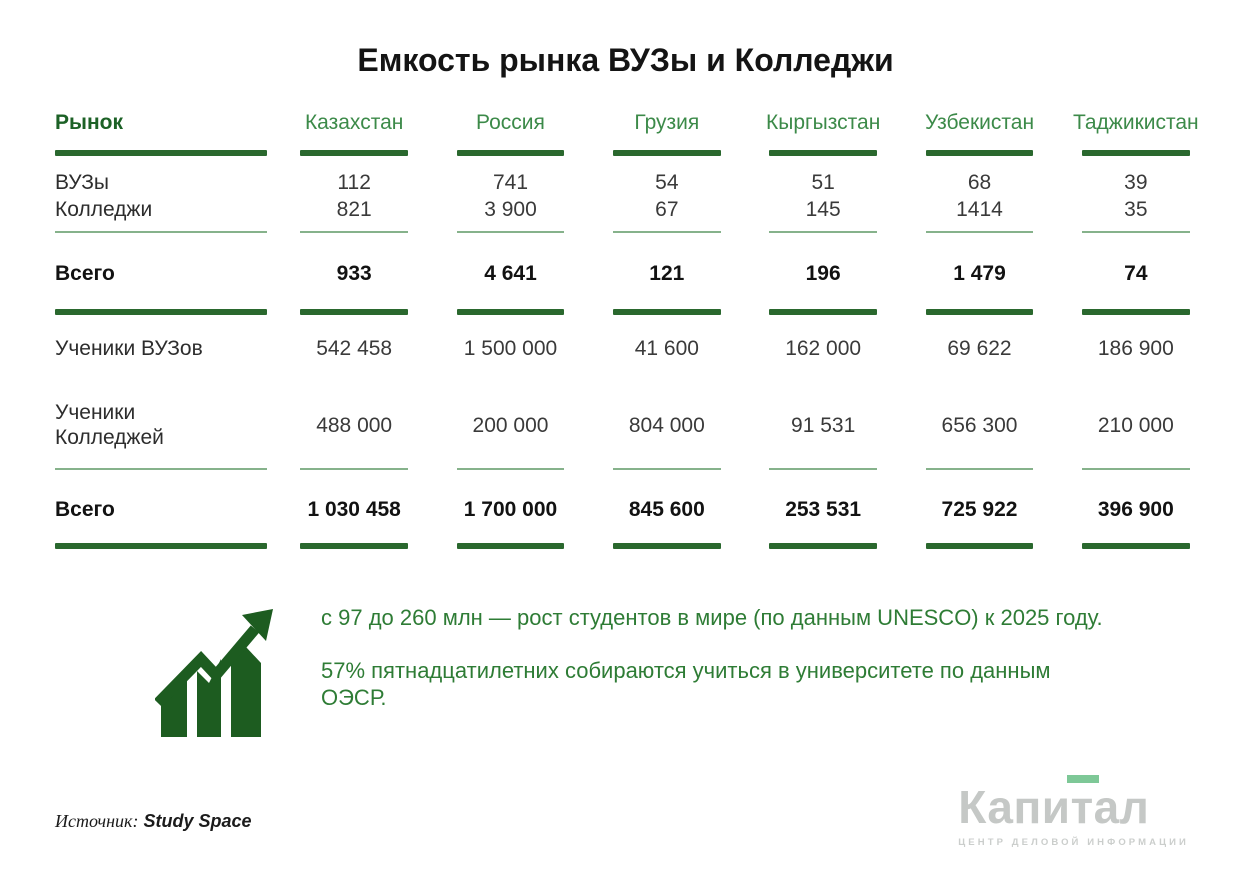  Describe the element at coordinates (823, 273) in the screenshot. I see `cell-value: 196` at that location.